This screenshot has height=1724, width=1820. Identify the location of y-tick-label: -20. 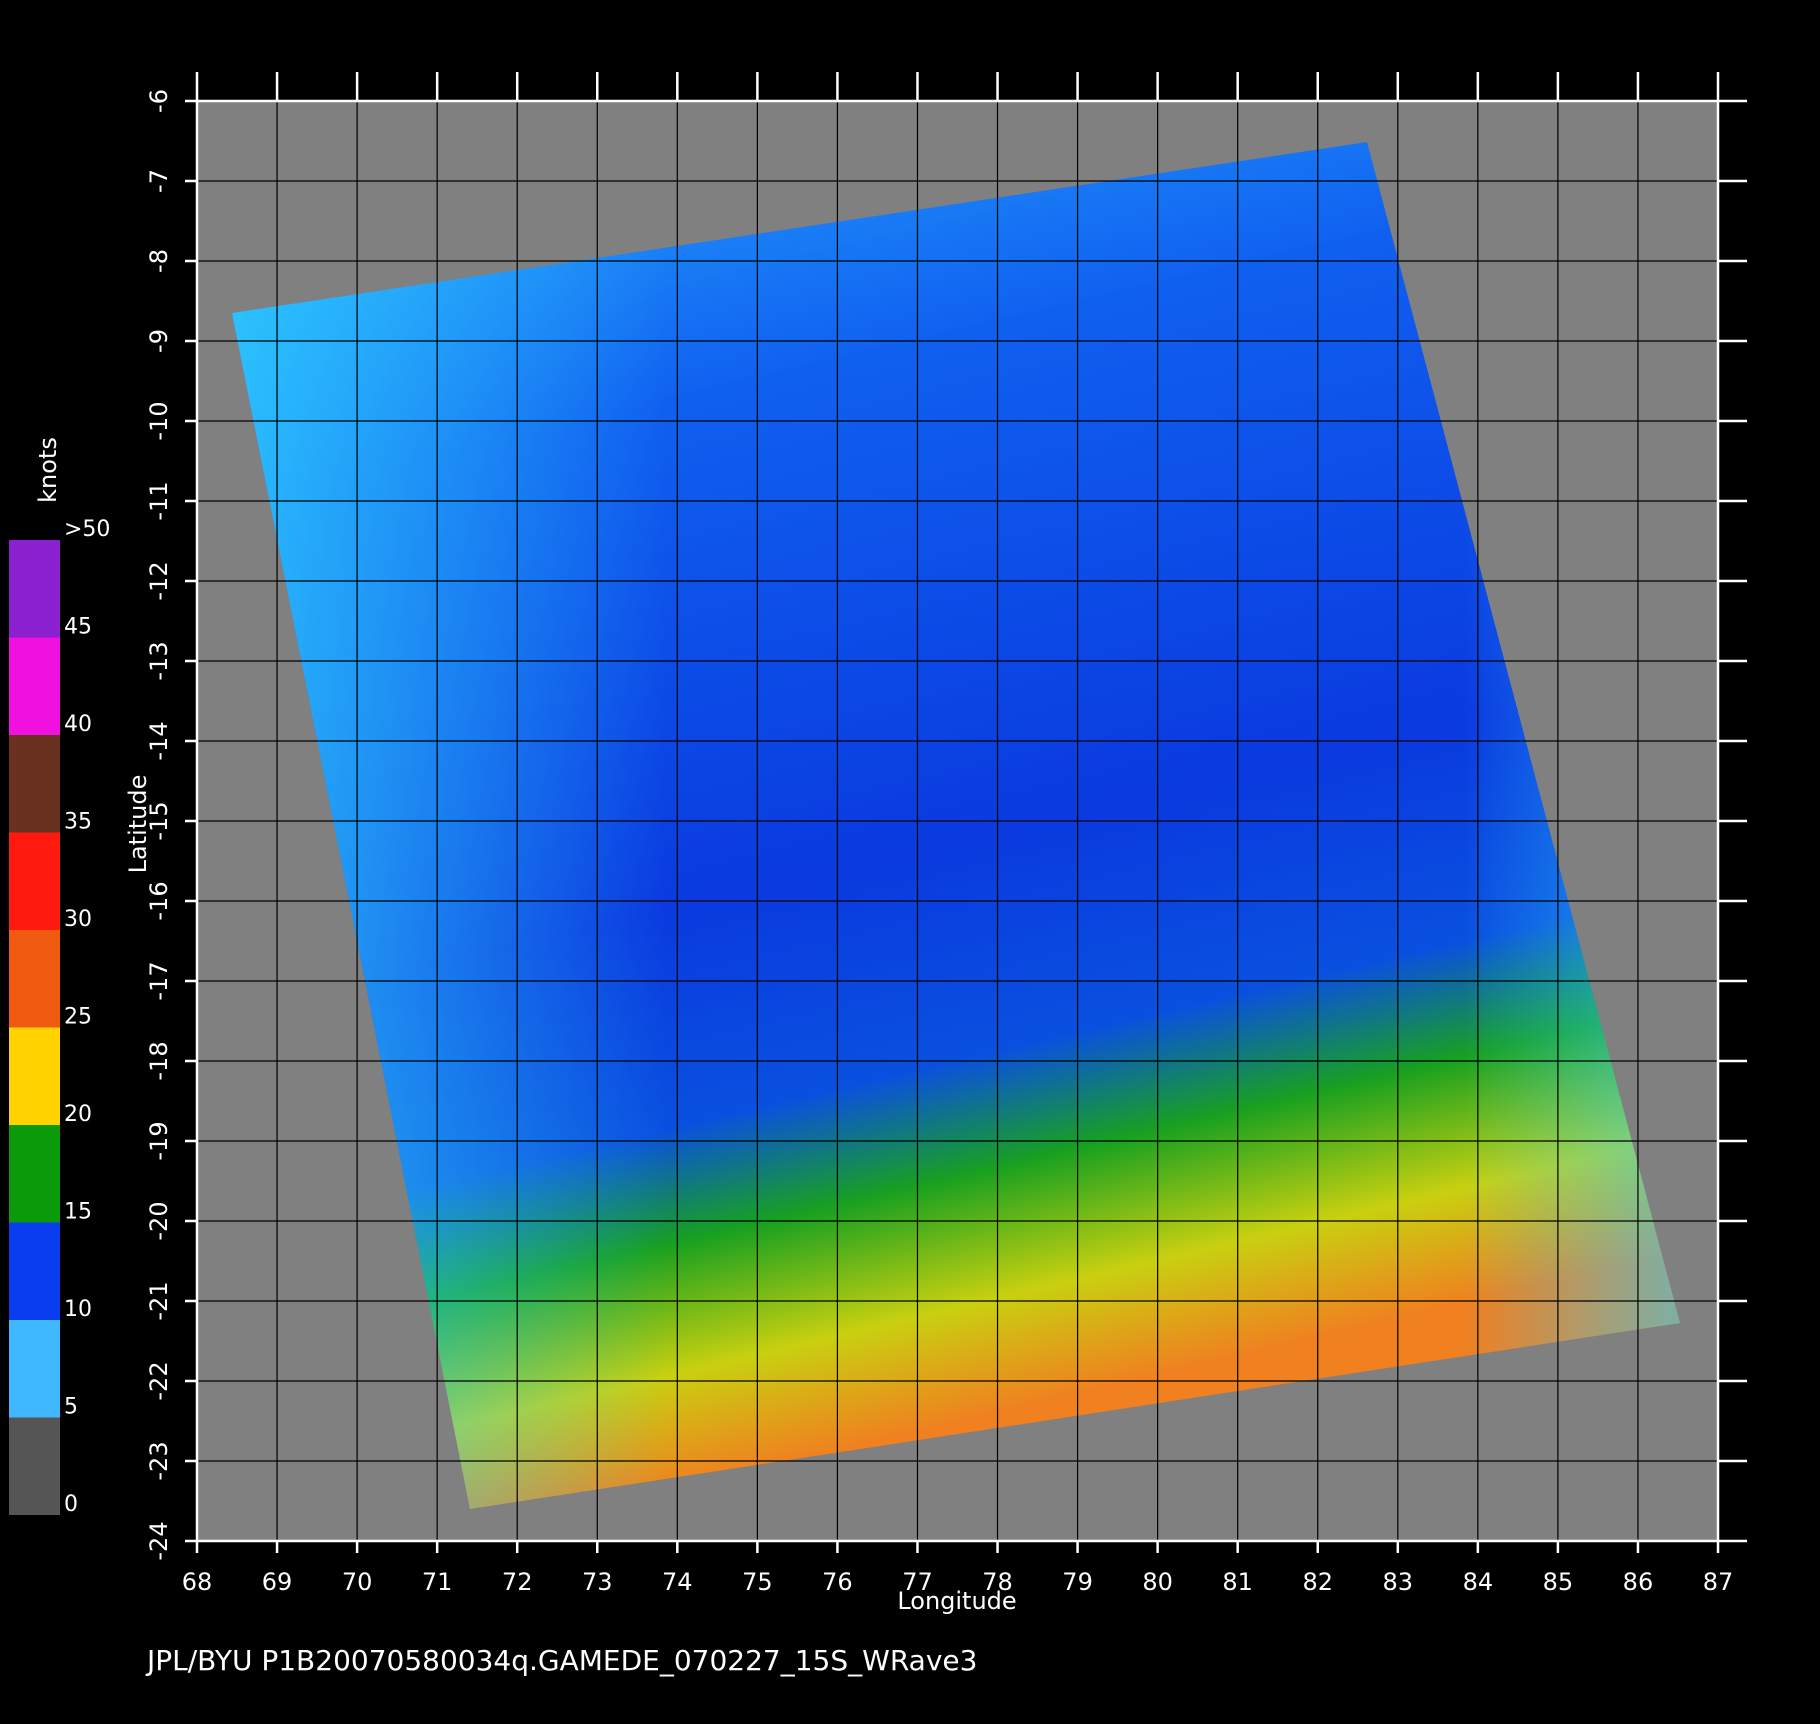
(159, 1220).